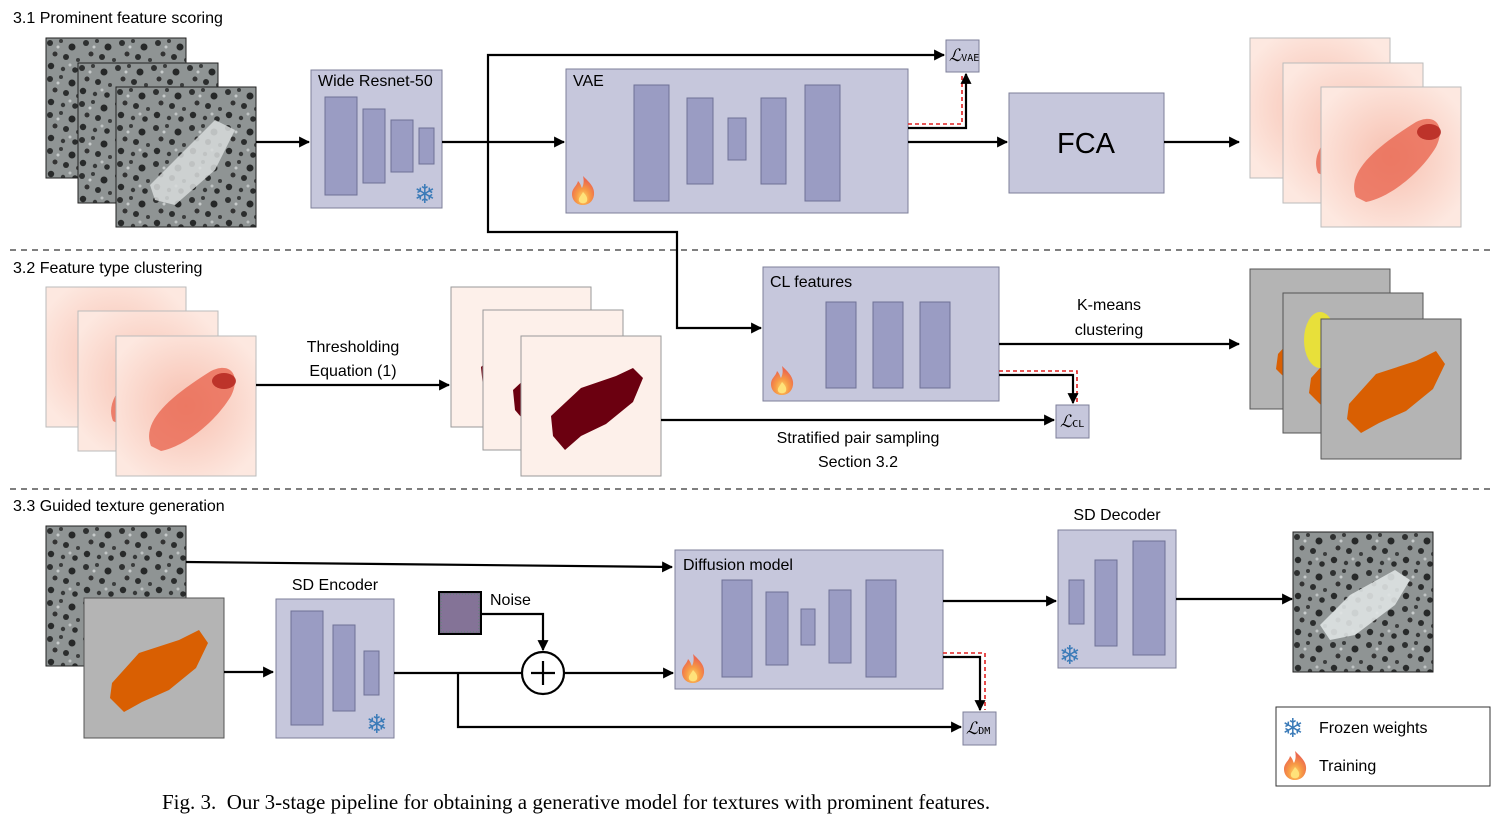  What do you see at coordinates (118, 18) in the screenshot?
I see `section-title-3-1: 3.1 Prominent feature scoring` at bounding box center [118, 18].